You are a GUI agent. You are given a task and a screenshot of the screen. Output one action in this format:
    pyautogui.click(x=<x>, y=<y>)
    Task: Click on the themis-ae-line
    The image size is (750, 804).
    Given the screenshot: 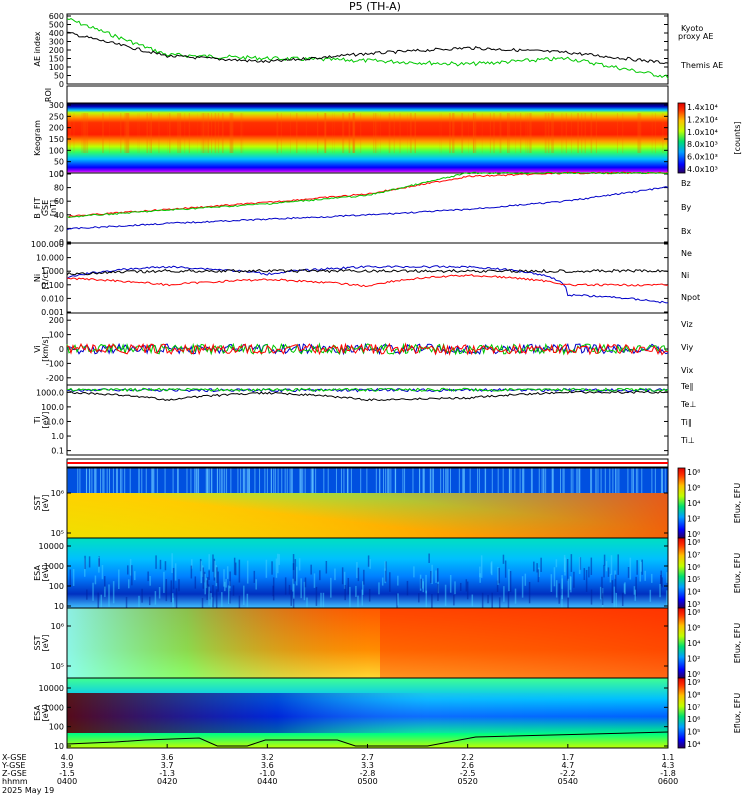 What is the action you would take?
    pyautogui.click(x=367, y=48)
    